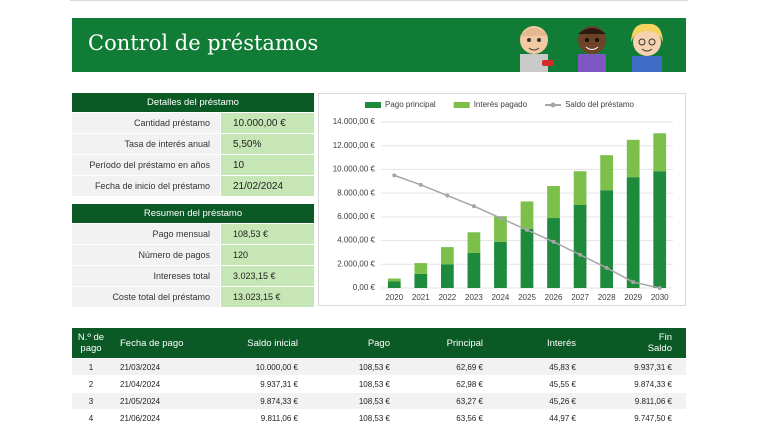  What do you see at coordinates (653, 418) in the screenshot?
I see `table-cell: 9.747,50 €` at bounding box center [653, 418].